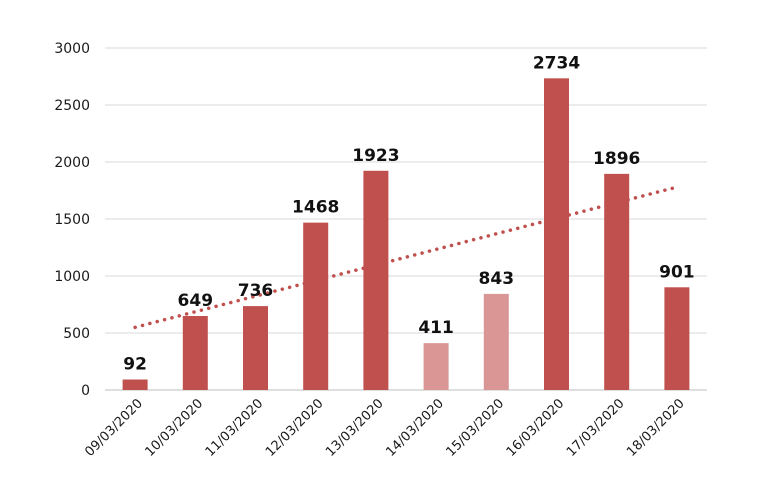 The width and height of the screenshot is (775, 500). What do you see at coordinates (355, 428) in the screenshot?
I see `x-tick-label: 13/03/2020` at bounding box center [355, 428].